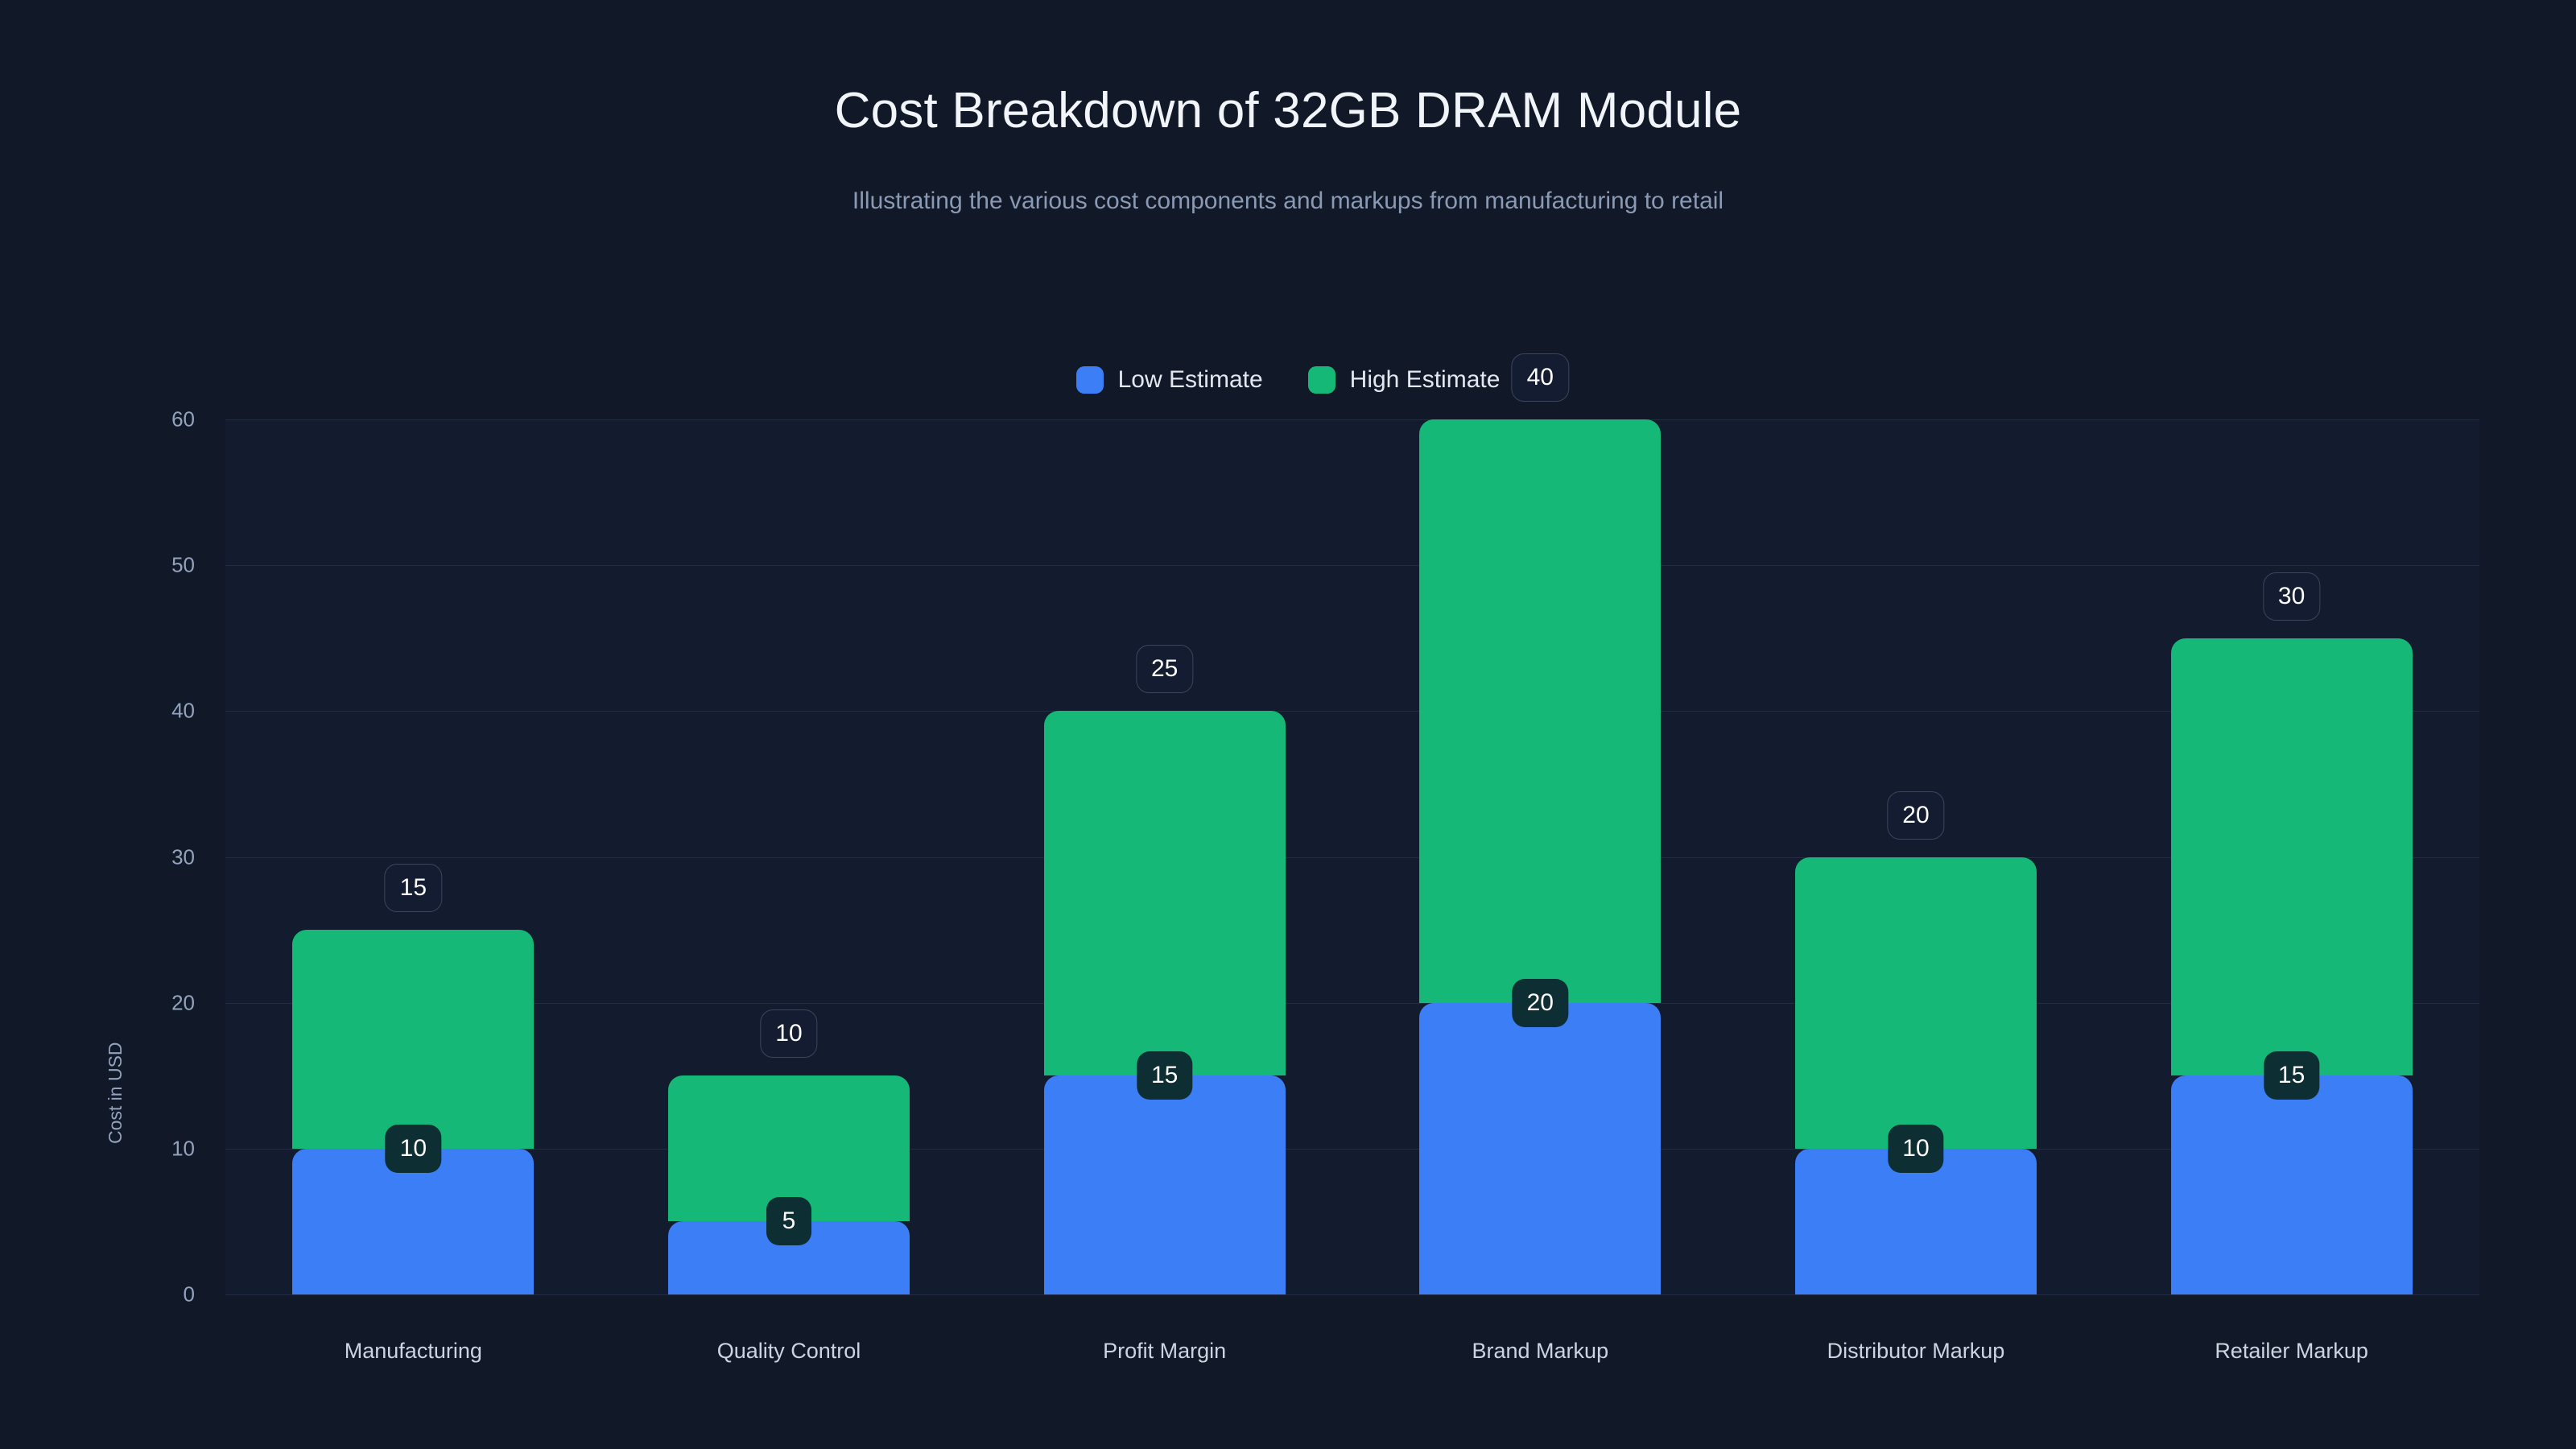 Image resolution: width=2576 pixels, height=1449 pixels. What do you see at coordinates (788, 856) in the screenshot?
I see `bar-group: 5 10` at bounding box center [788, 856].